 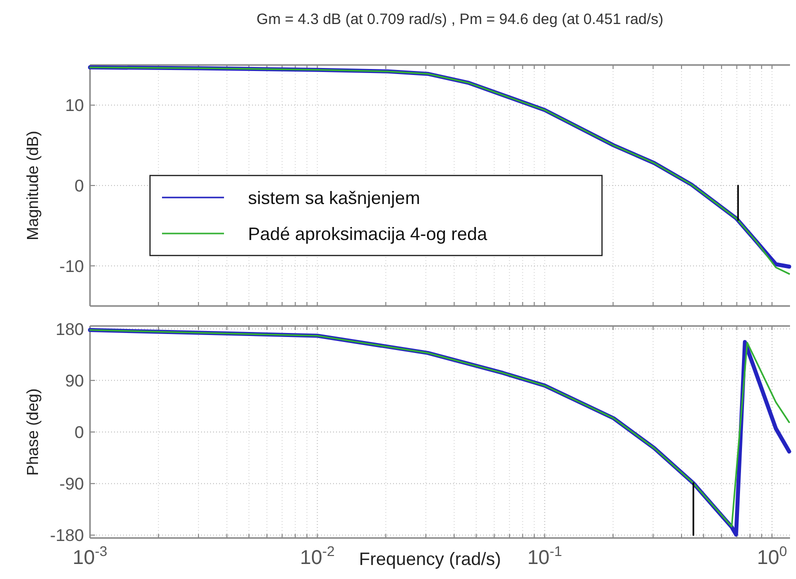 What do you see at coordinates (67, 536) in the screenshot?
I see `y-tick-label: -180` at bounding box center [67, 536].